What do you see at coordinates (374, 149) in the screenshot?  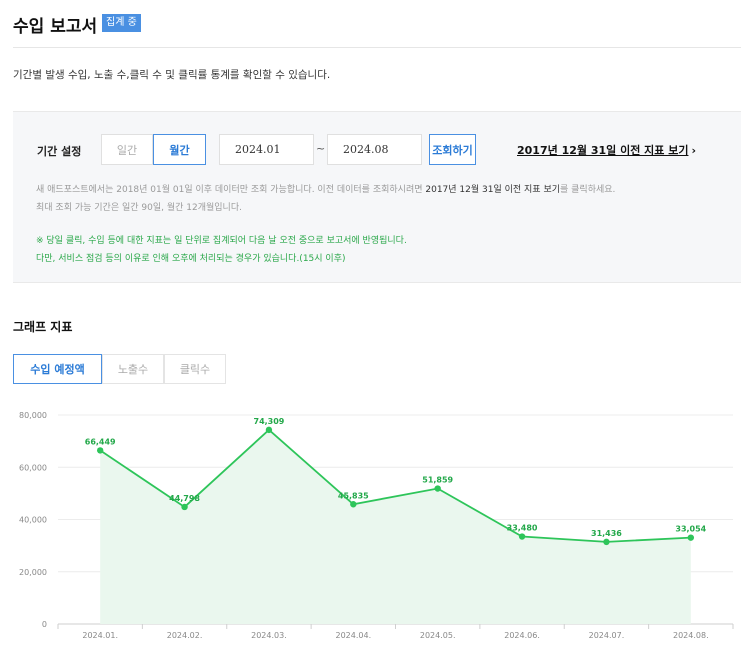 I see `end-month-input` at bounding box center [374, 149].